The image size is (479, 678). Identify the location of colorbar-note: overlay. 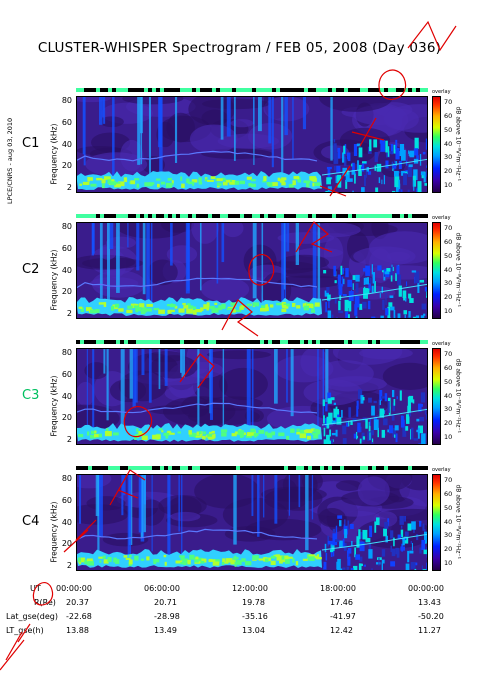
(441, 92).